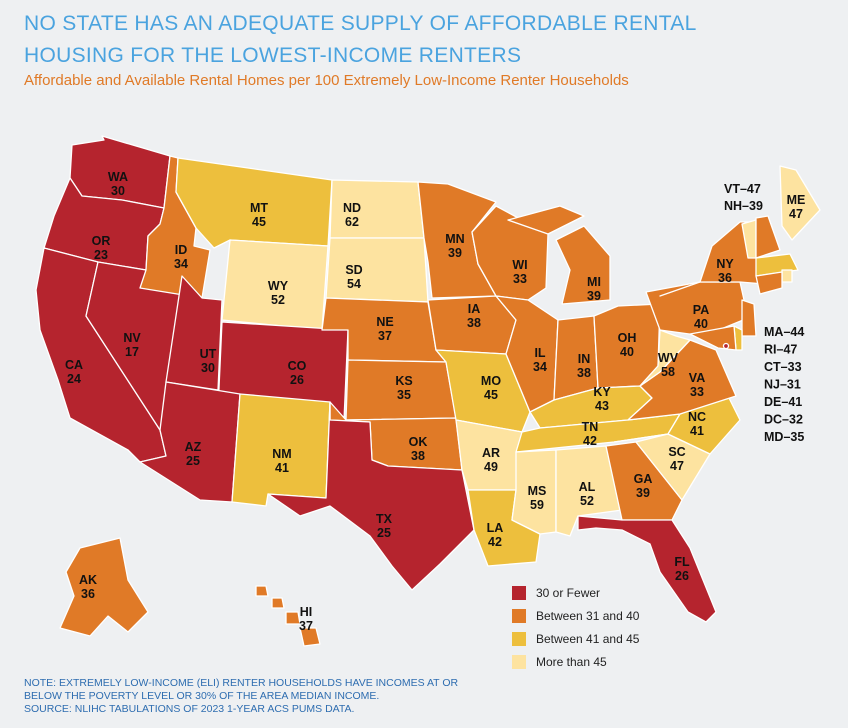 The width and height of the screenshot is (848, 728). I want to click on side-label-ri: RI–47, so click(780, 350).